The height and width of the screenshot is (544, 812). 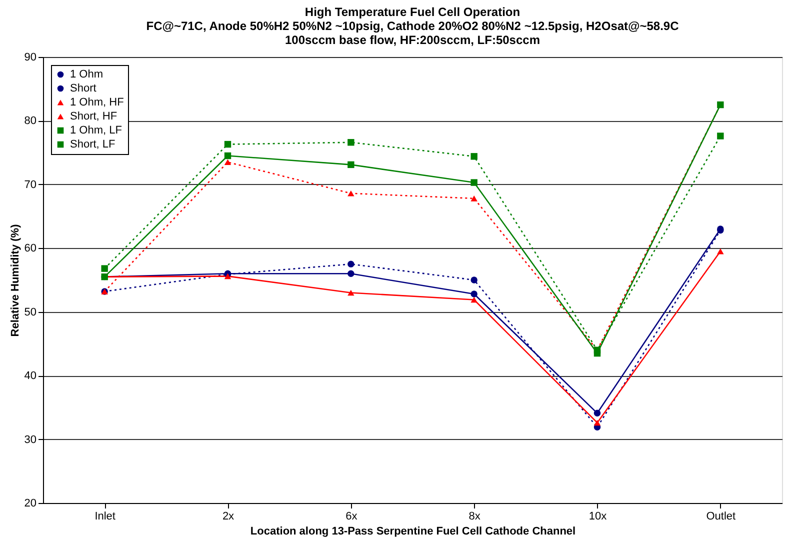 I want to click on y-tick-label: 20, so click(x=30, y=504).